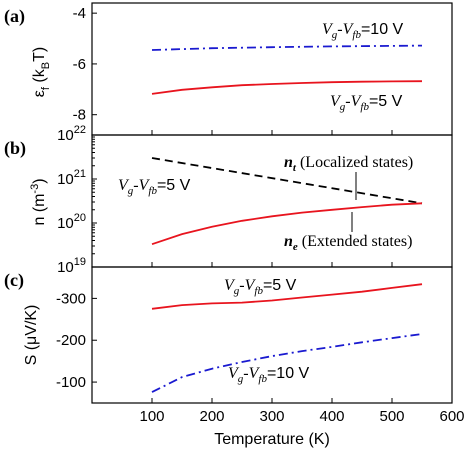  What do you see at coordinates (71, 340) in the screenshot?
I see `y-tick-label: -200` at bounding box center [71, 340].